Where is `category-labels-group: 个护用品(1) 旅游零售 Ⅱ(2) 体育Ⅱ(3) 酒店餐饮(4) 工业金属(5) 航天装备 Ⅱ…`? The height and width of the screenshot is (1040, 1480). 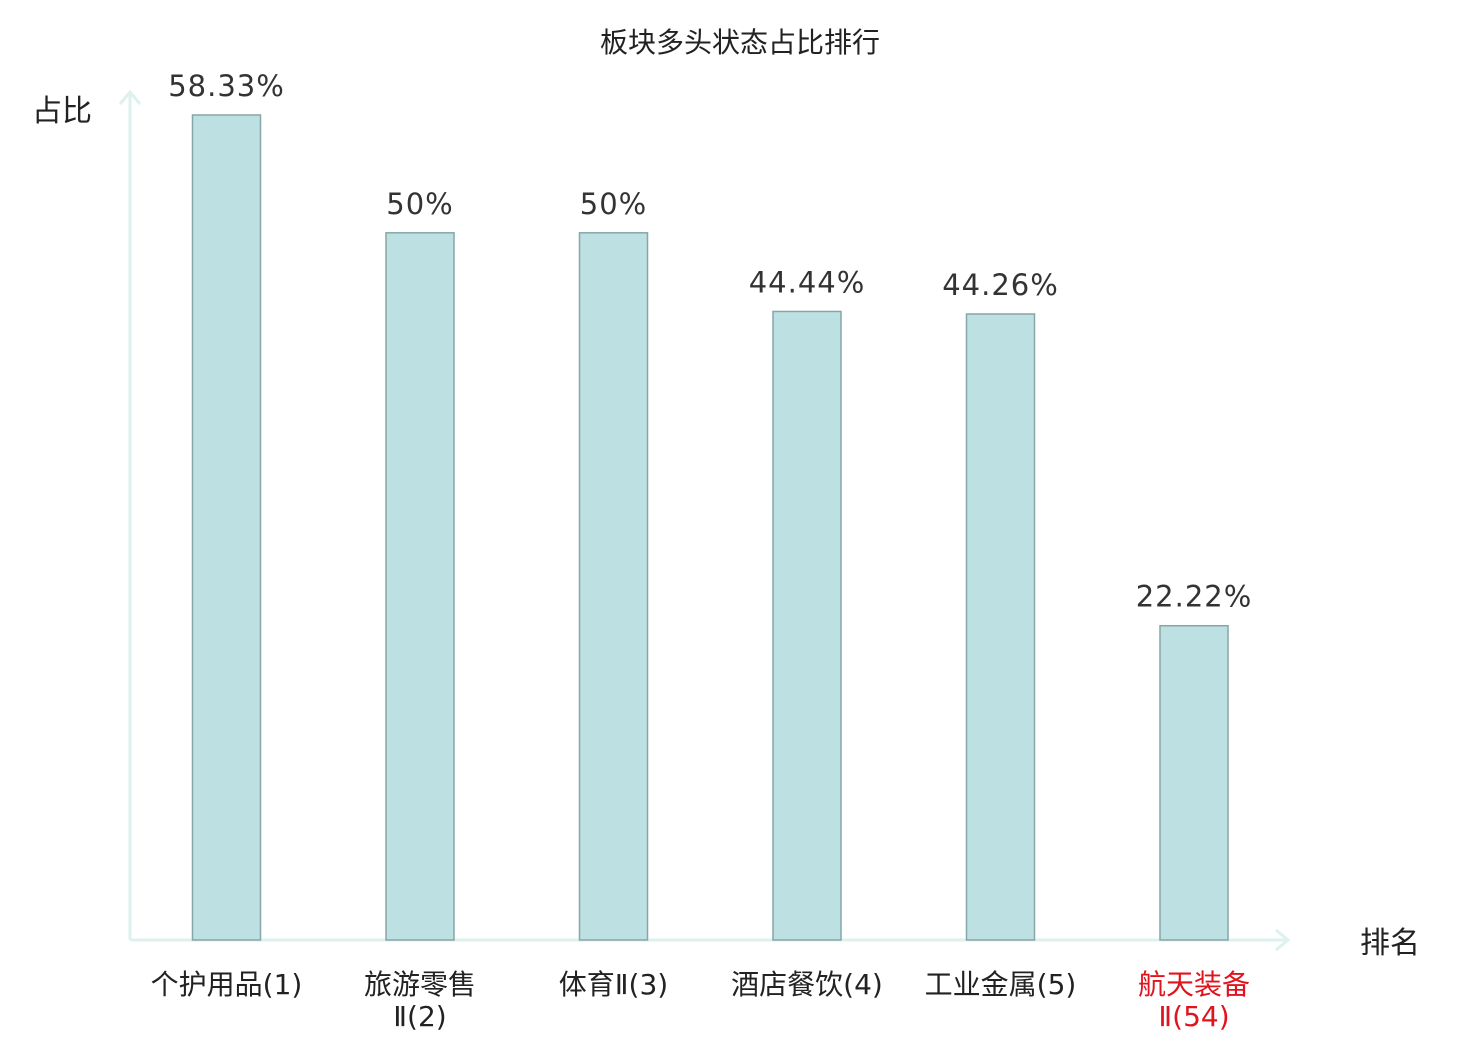
category-labels-group: 个护用品(1) 旅游零售 Ⅱ(2) 体育Ⅱ(3) 酒店餐饮(4) 工业金属(5) 航天装备 Ⅱ… is located at coordinates (700, 1000).